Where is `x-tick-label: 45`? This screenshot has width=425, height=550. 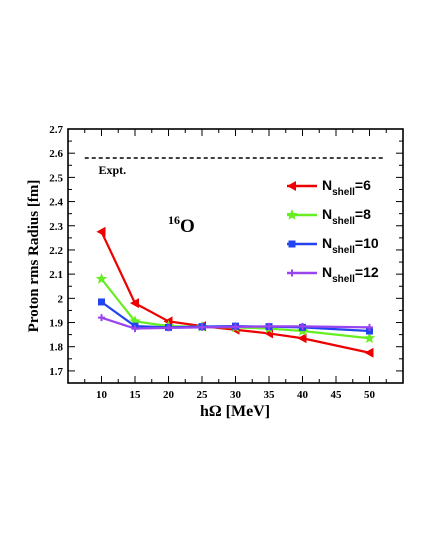
x-tick-label: 45 is located at coordinates (337, 395).